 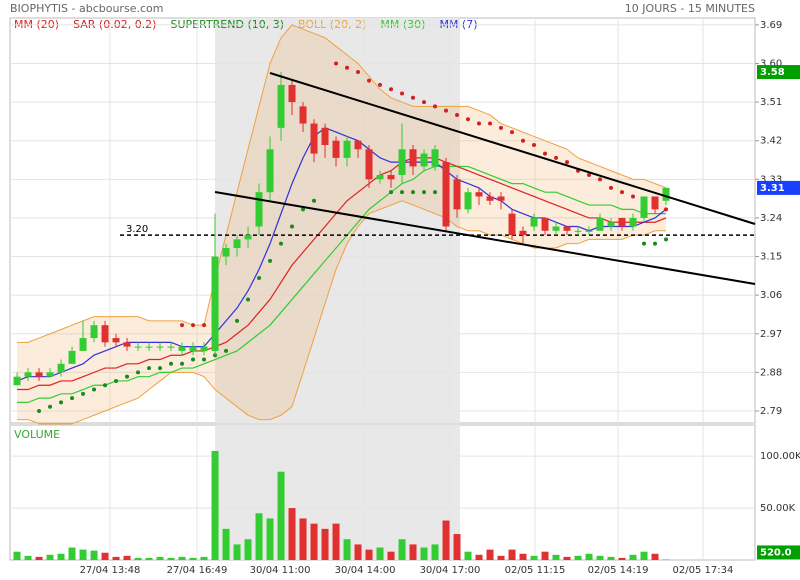 I want to click on y-tick-label: 3.06, so click(x=771, y=295).